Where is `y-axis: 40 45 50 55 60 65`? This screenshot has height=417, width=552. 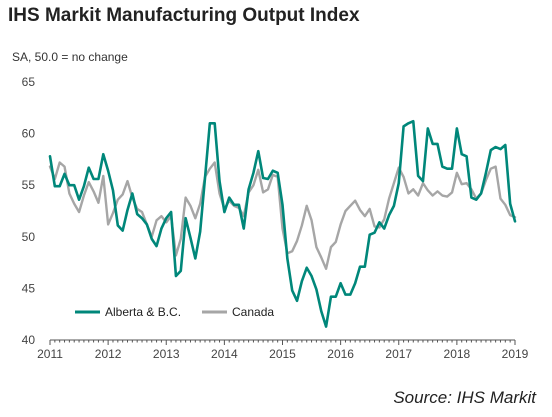 y-axis: 40 45 50 55 60 65 is located at coordinates (29, 211).